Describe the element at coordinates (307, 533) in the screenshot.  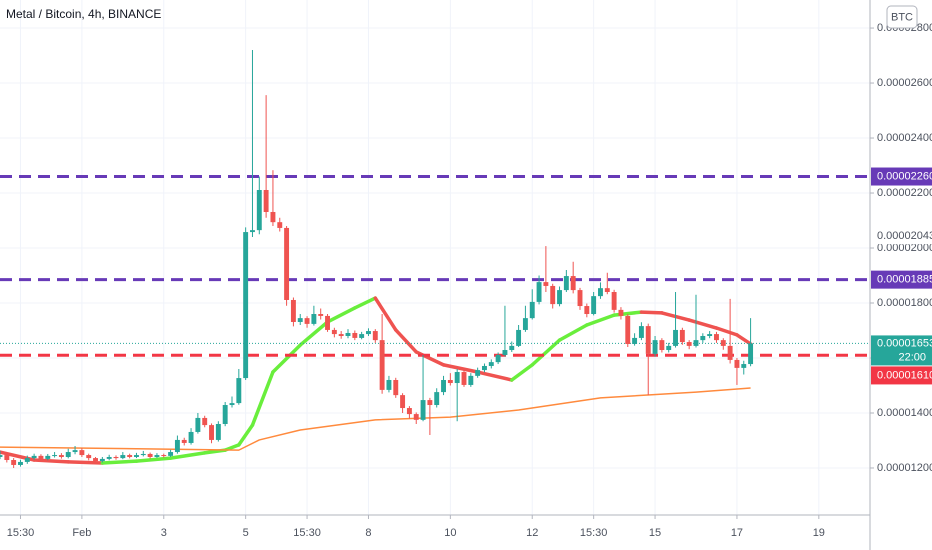
I see `x-tick-label: 15:30` at that location.